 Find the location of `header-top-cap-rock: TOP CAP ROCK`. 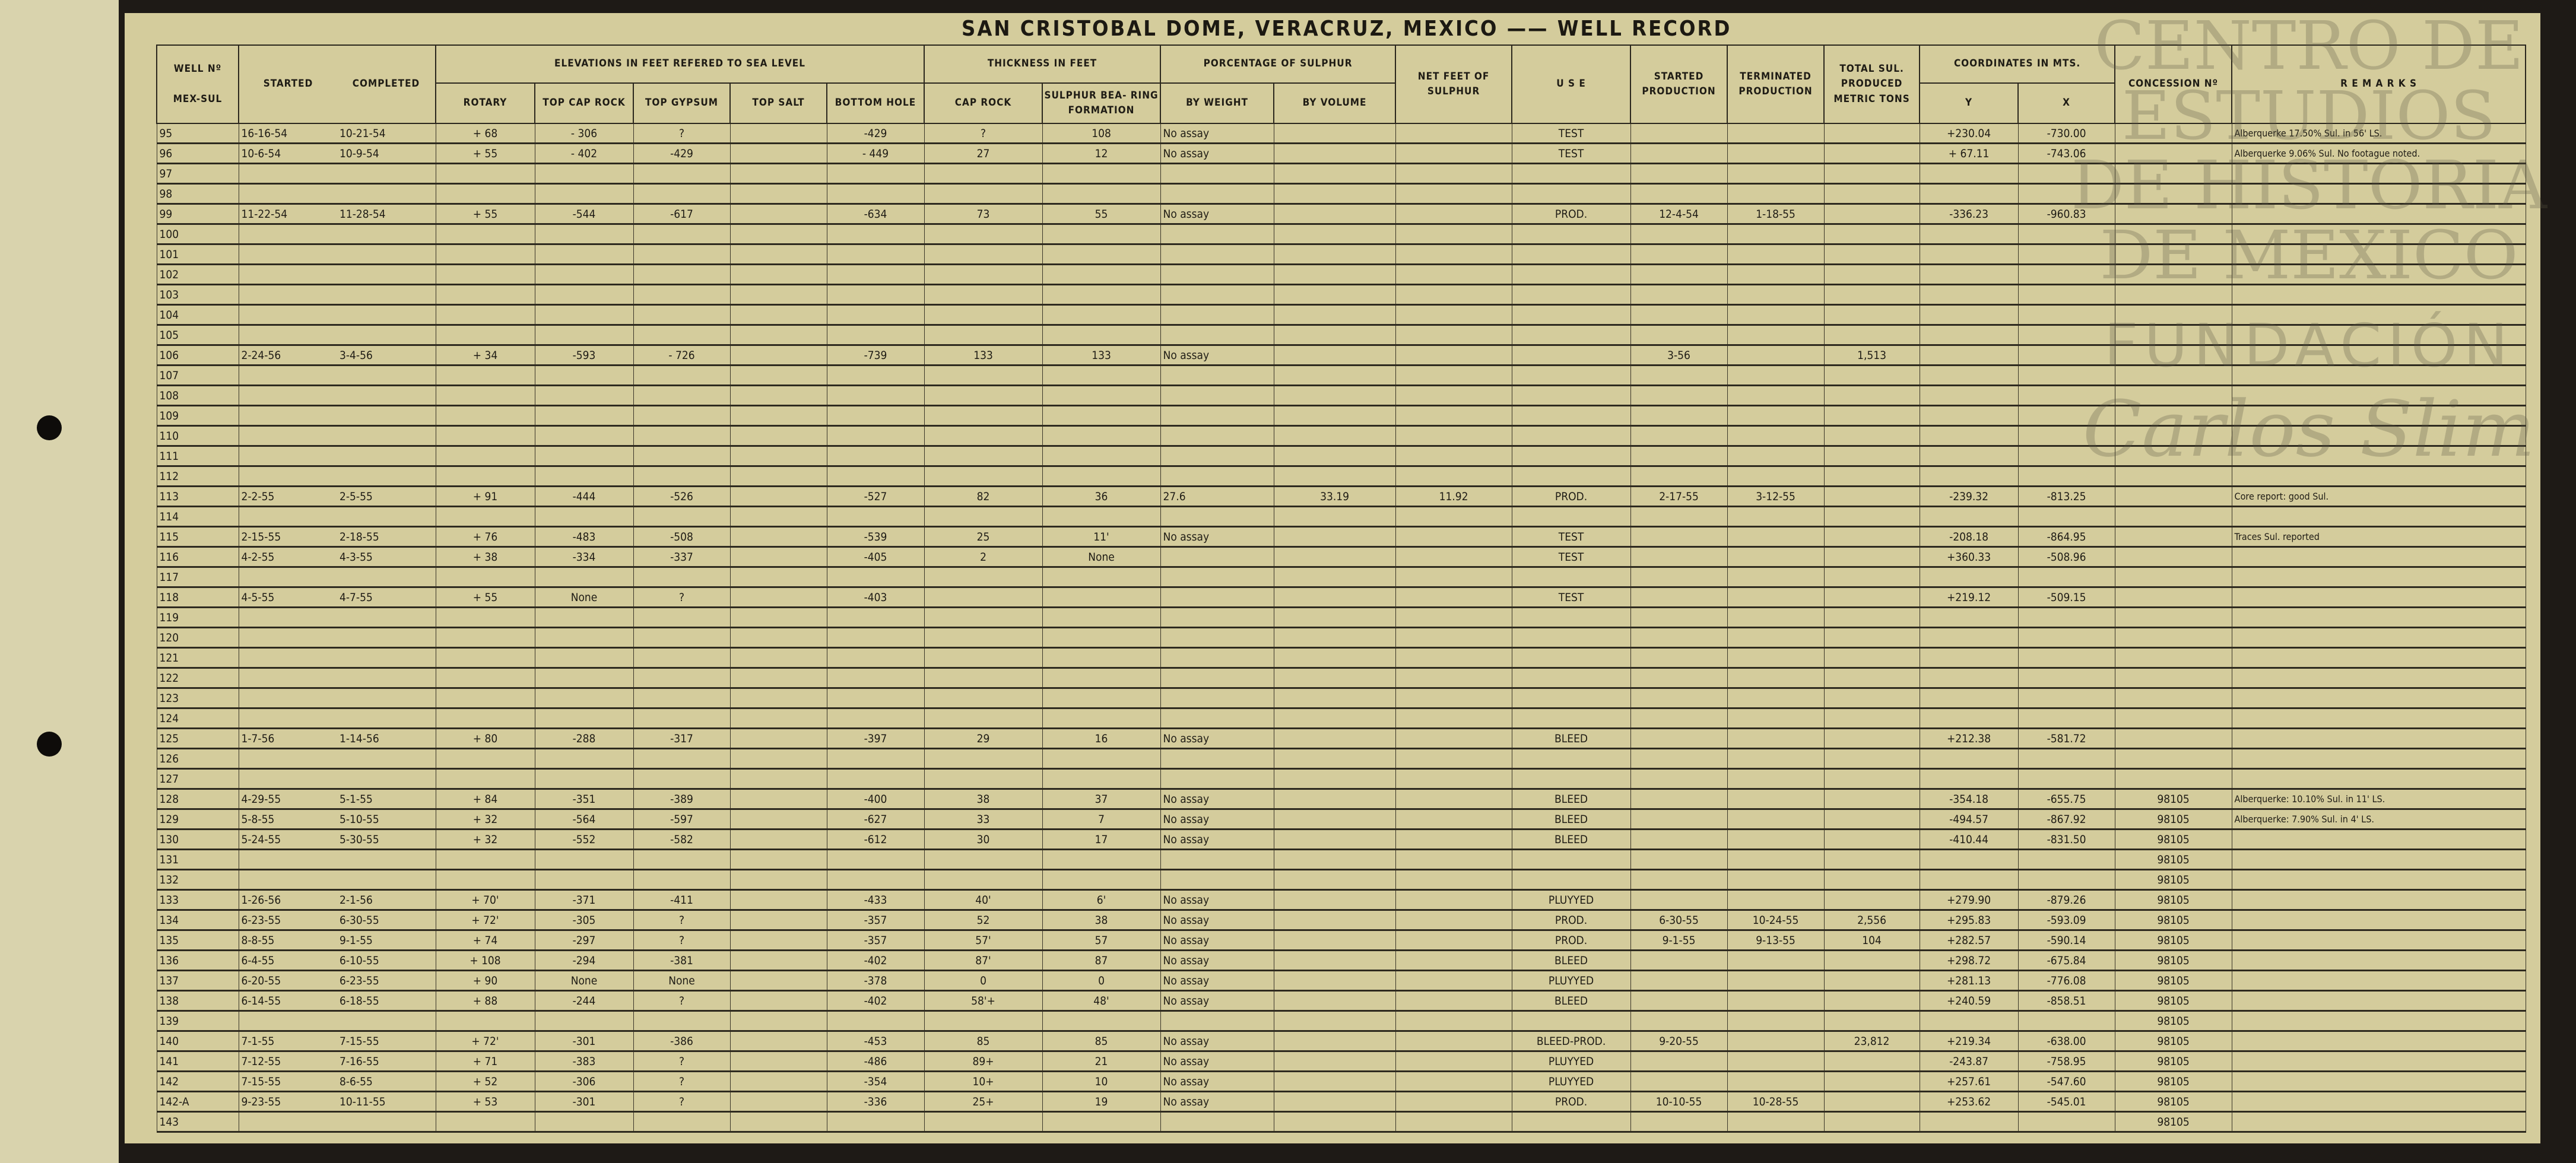

header-top-cap-rock: TOP CAP ROCK is located at coordinates (584, 103).